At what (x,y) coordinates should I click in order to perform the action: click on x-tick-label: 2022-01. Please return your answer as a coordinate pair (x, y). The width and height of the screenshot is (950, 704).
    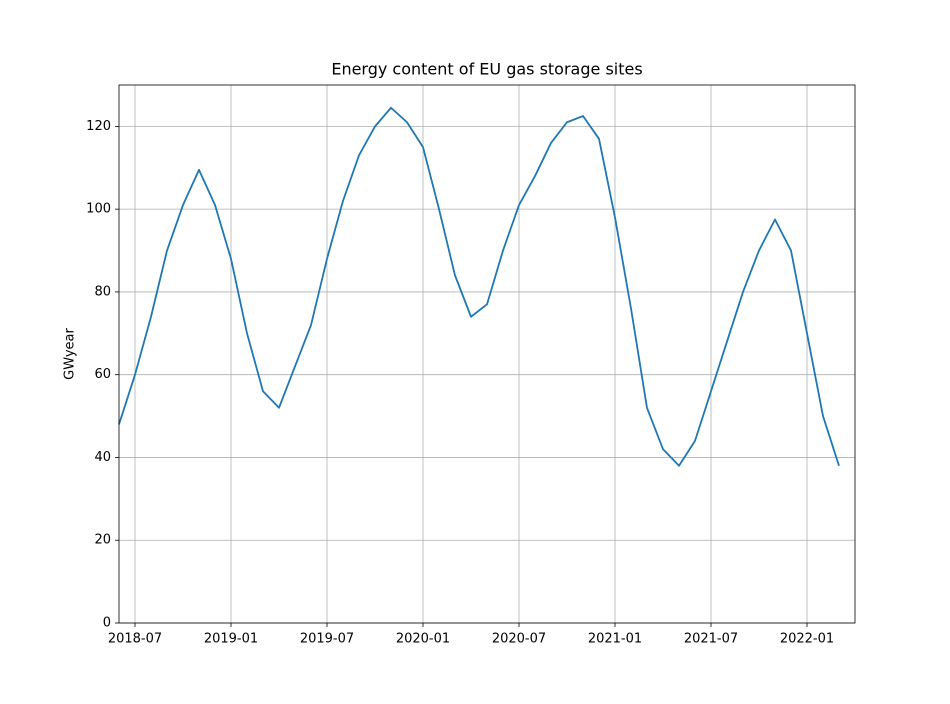
    Looking at the image, I should click on (807, 639).